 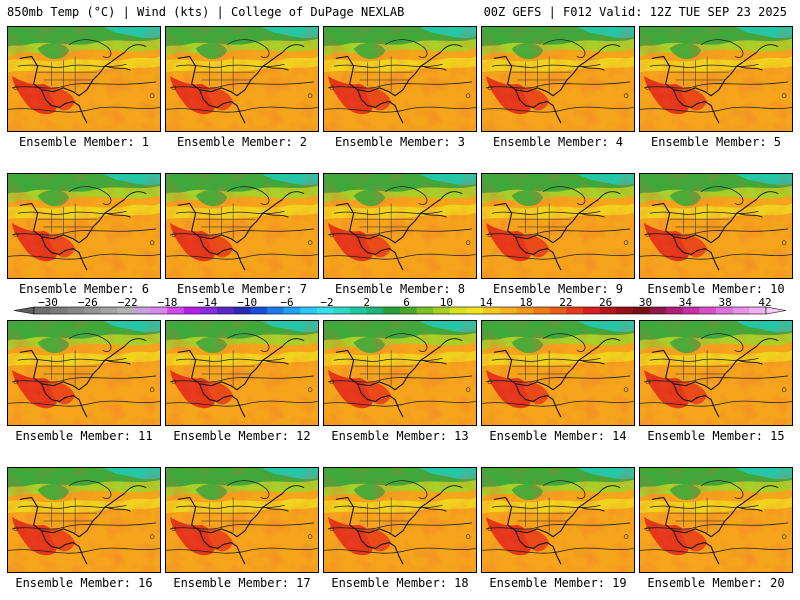 I want to click on colorbar-tick-label: −26, so click(x=87, y=302).